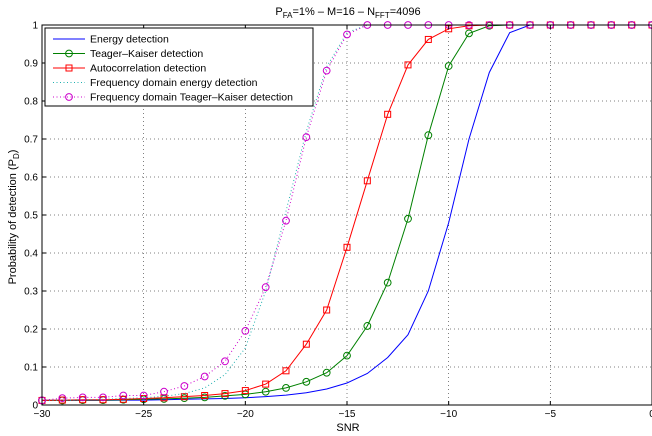 The width and height of the screenshot is (652, 436). Describe the element at coordinates (551, 414) in the screenshot. I see `x-tick-label: −5` at that location.